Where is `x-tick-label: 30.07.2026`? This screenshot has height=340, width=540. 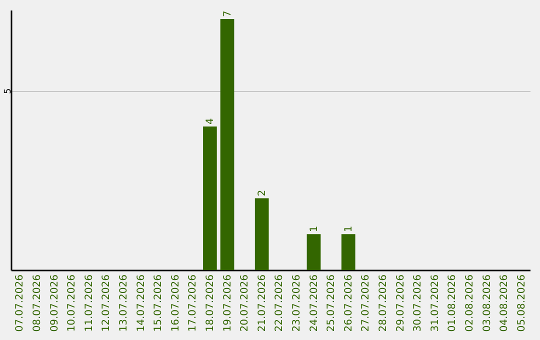
x-tick-label: 30.07.2026 is located at coordinates (418, 303).